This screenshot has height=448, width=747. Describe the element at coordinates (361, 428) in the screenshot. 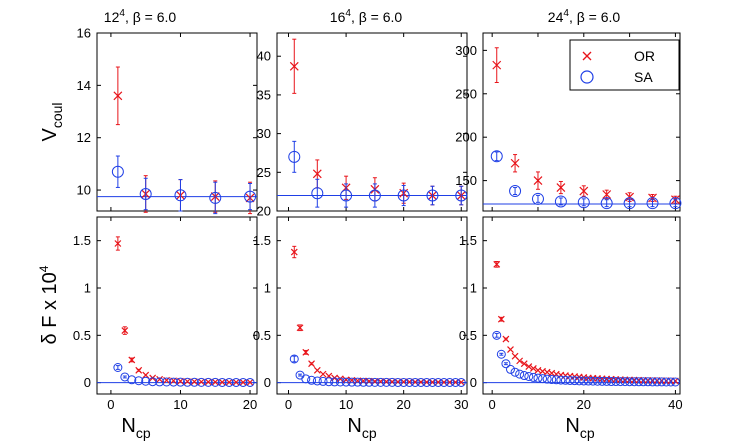

I see `x-axis-label-2: Ncp` at that location.